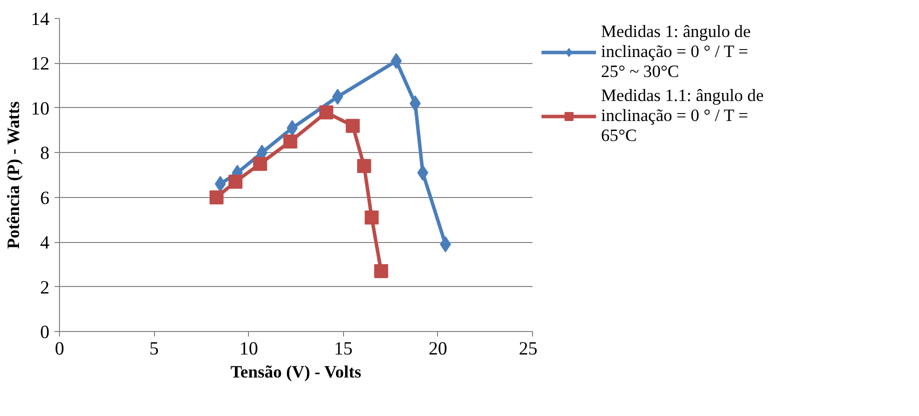  I want to click on y-tick-label: 12, so click(40, 64).